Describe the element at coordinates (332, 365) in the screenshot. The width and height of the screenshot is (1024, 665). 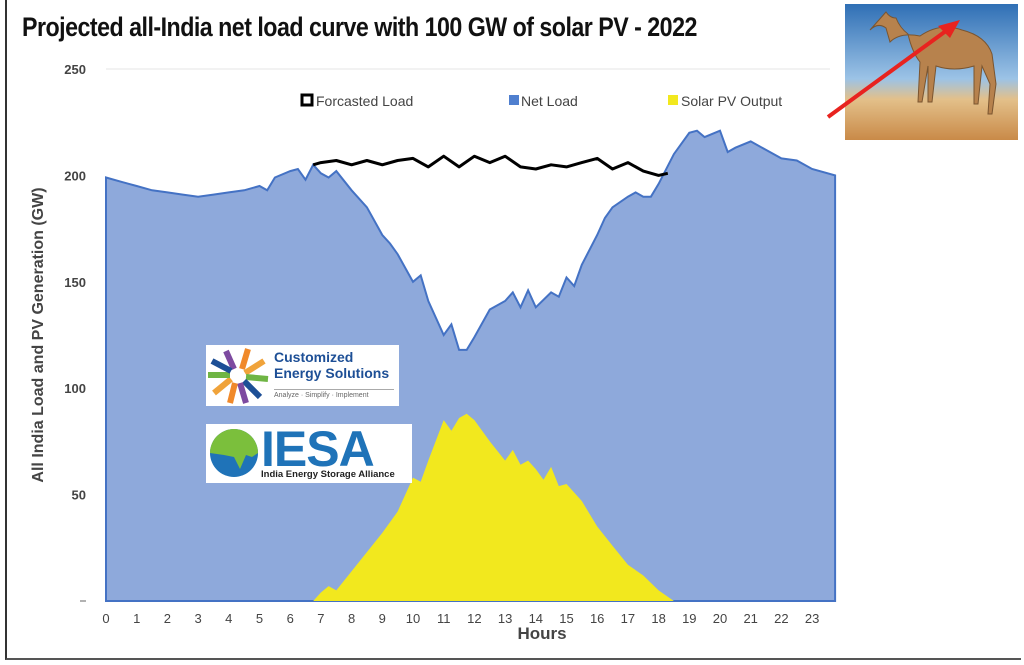
I see `ces-name: Customized Energy Solutions` at that location.